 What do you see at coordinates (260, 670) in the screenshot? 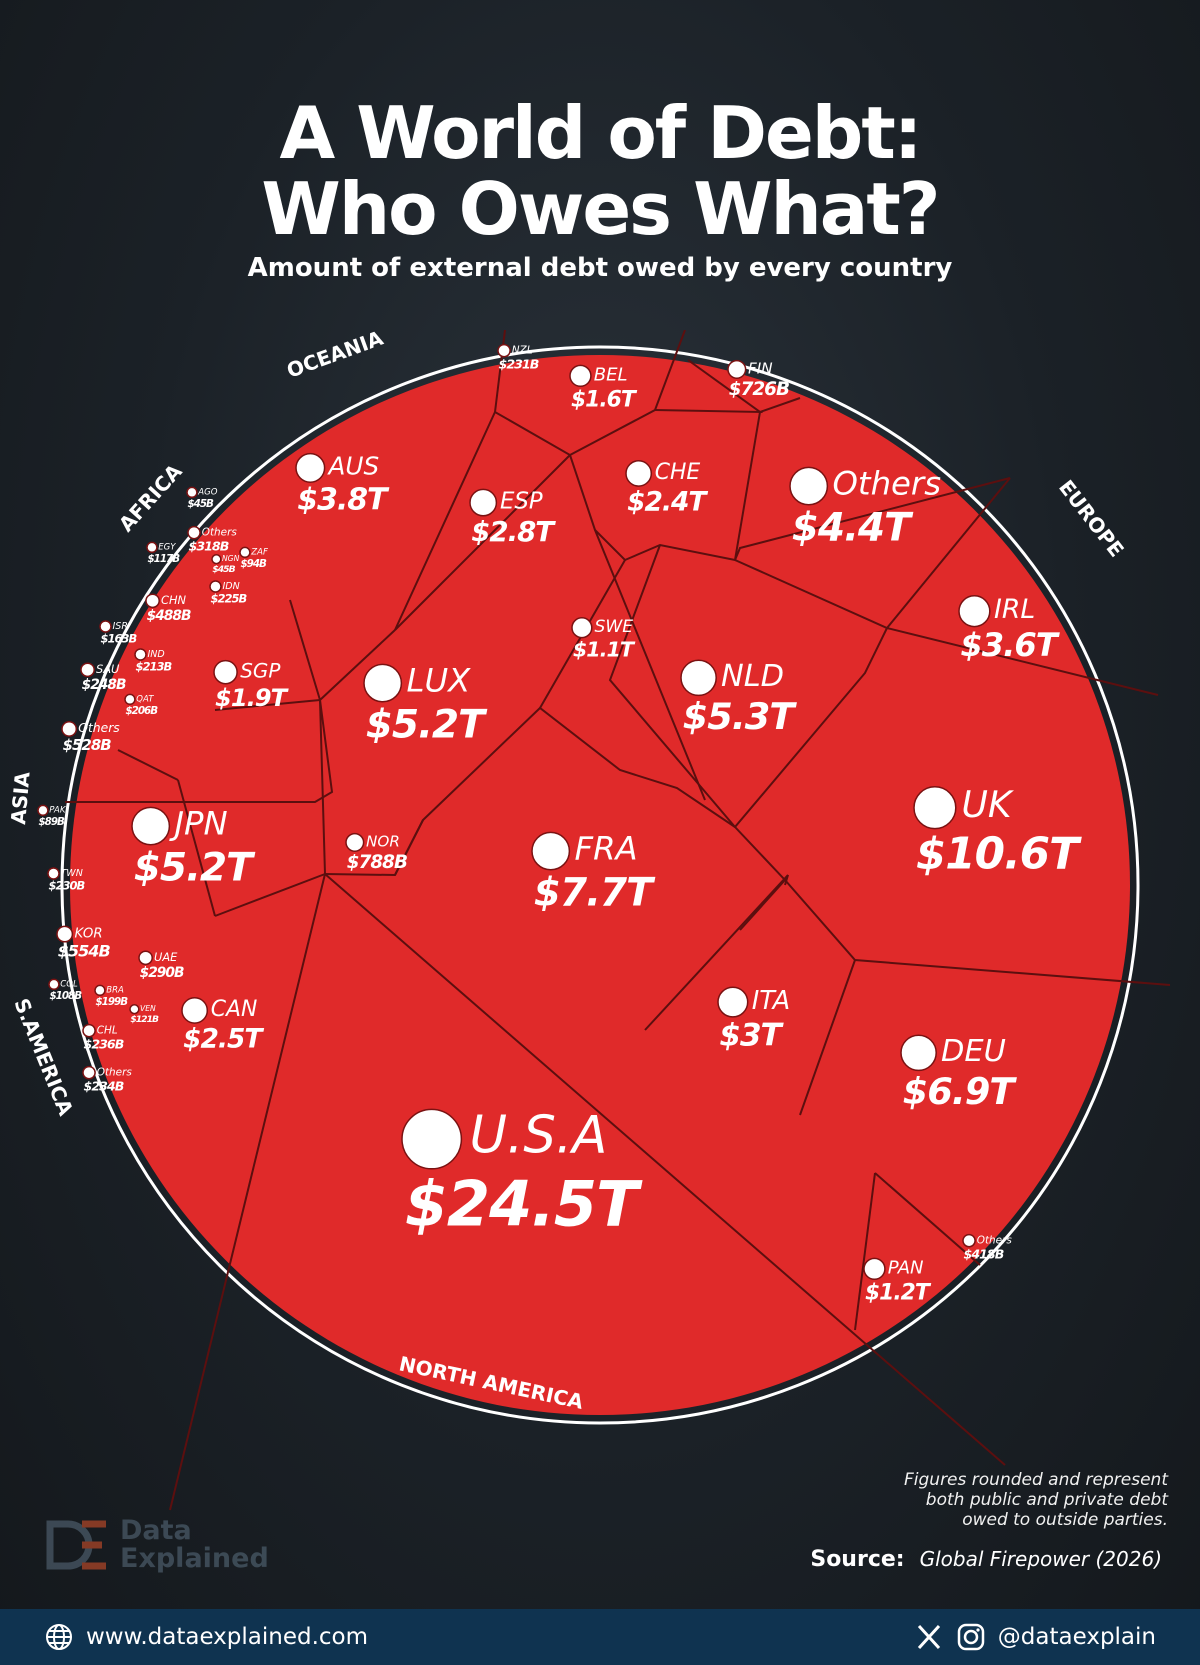
I see `cell-code: SGP` at bounding box center [260, 670].